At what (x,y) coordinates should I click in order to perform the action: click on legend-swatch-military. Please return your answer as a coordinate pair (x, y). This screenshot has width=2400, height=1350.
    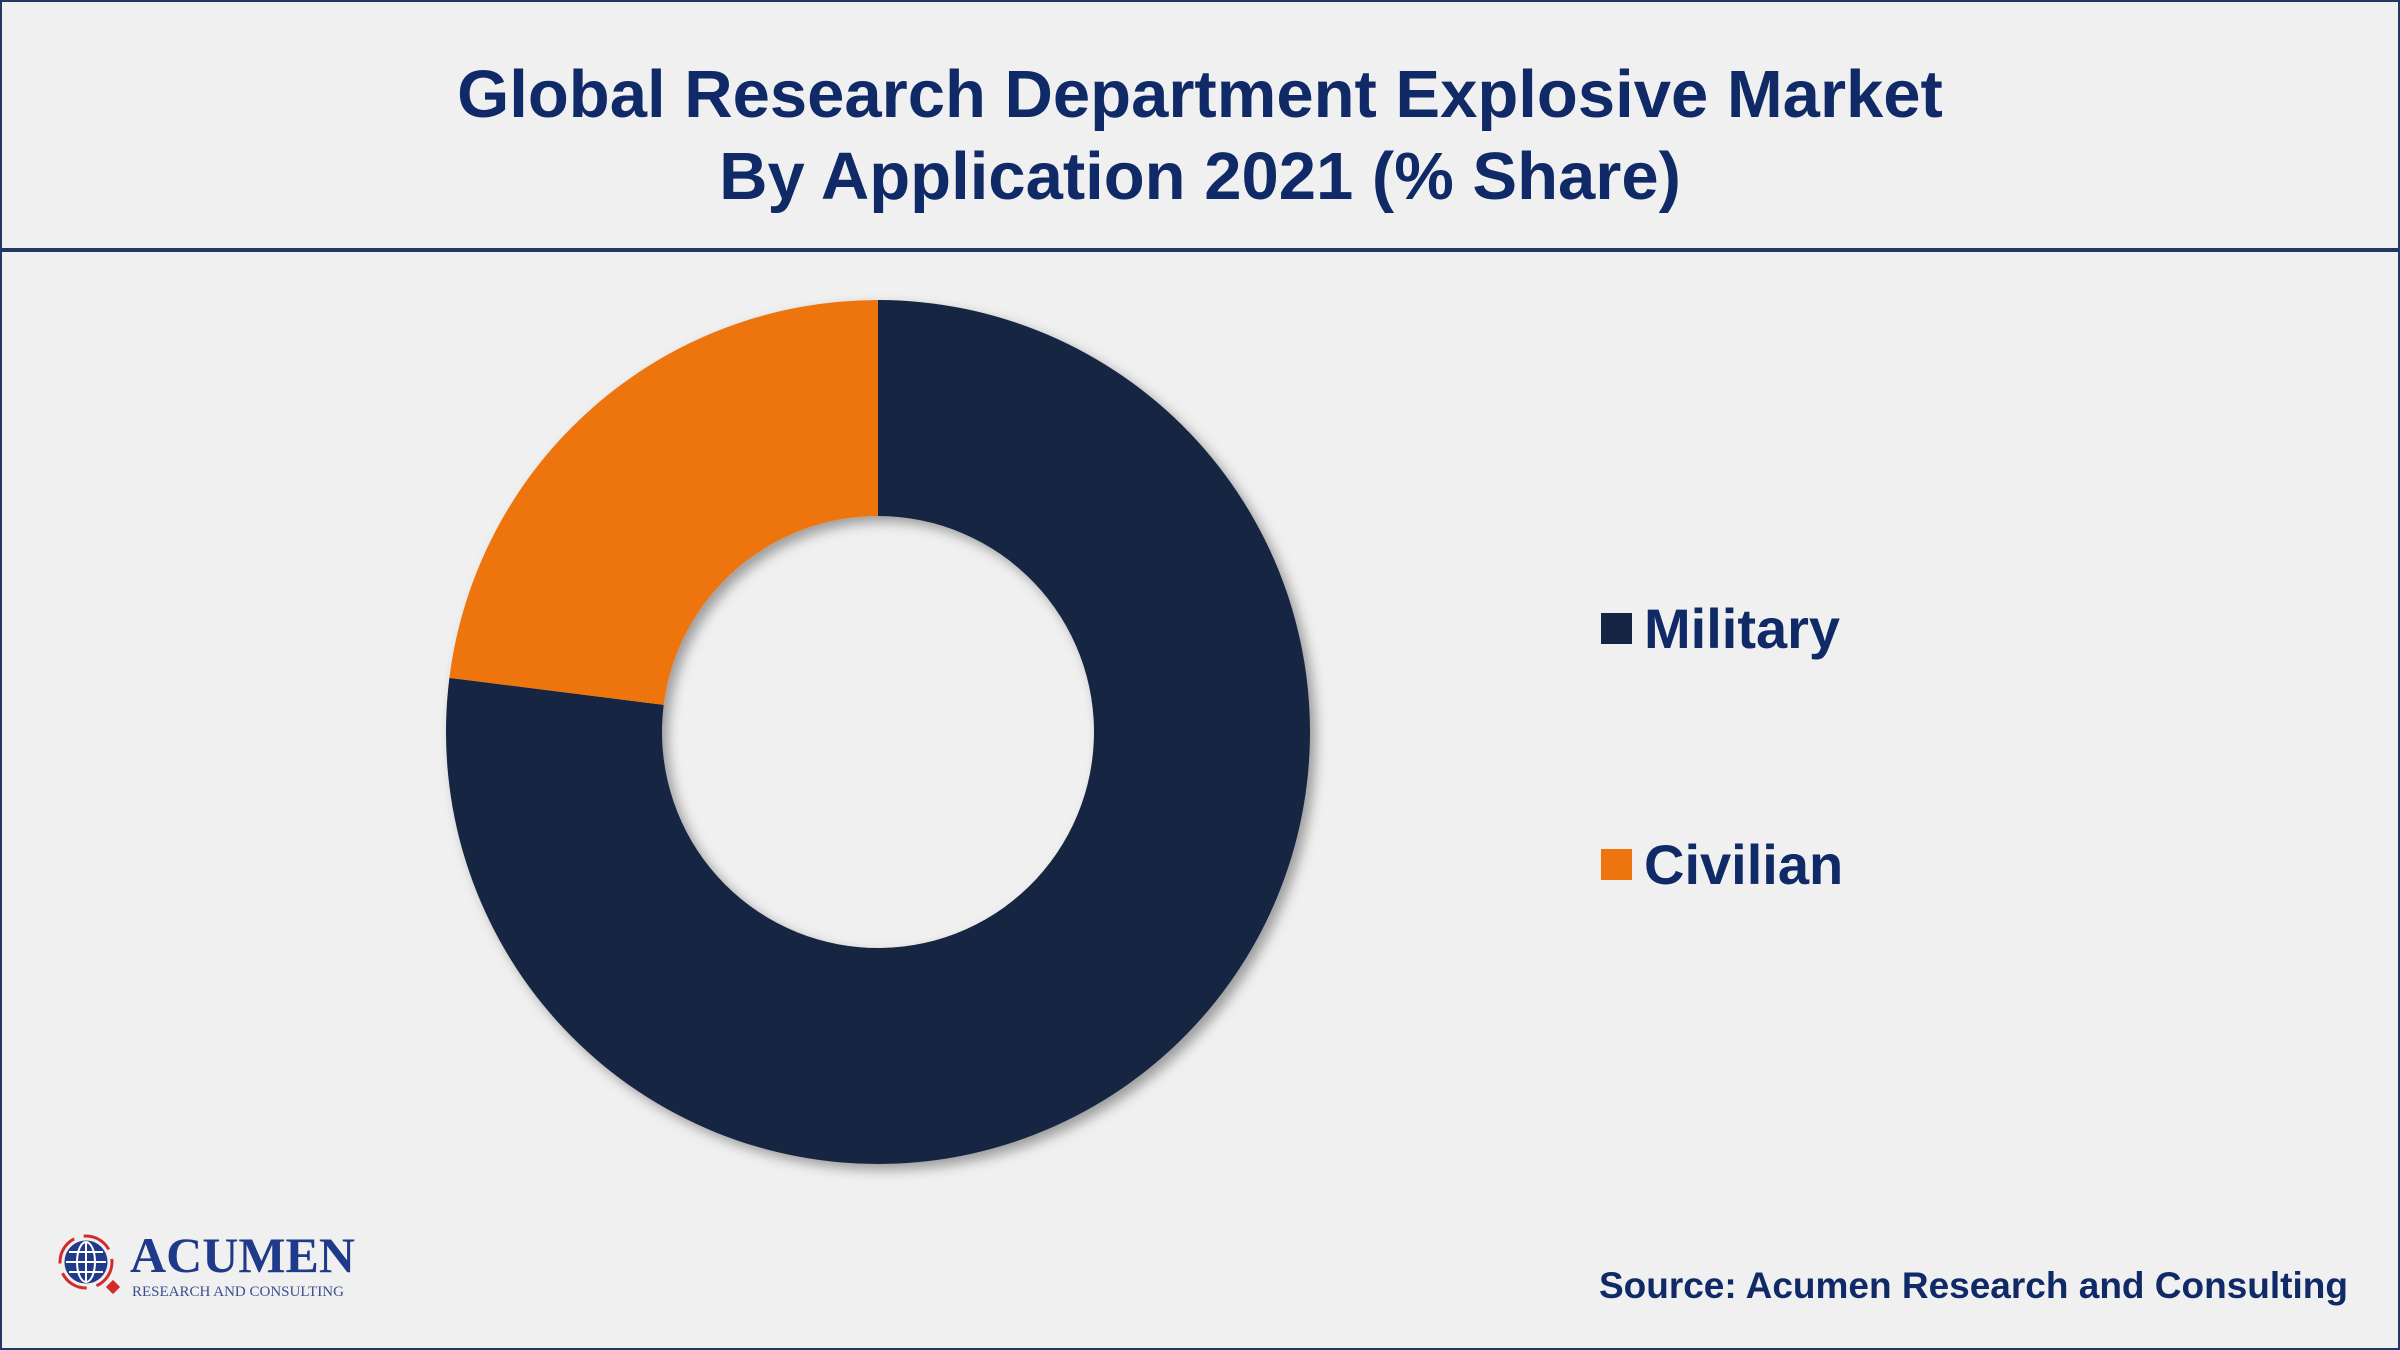
    Looking at the image, I should click on (1616, 628).